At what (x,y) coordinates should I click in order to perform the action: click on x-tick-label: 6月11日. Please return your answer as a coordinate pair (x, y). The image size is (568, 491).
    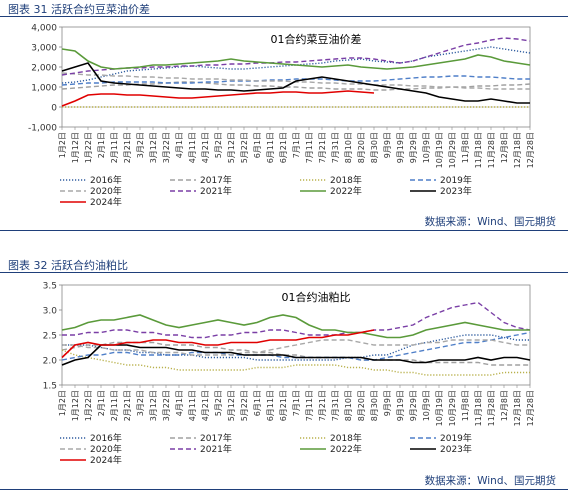
    Looking at the image, I should click on (270, 405).